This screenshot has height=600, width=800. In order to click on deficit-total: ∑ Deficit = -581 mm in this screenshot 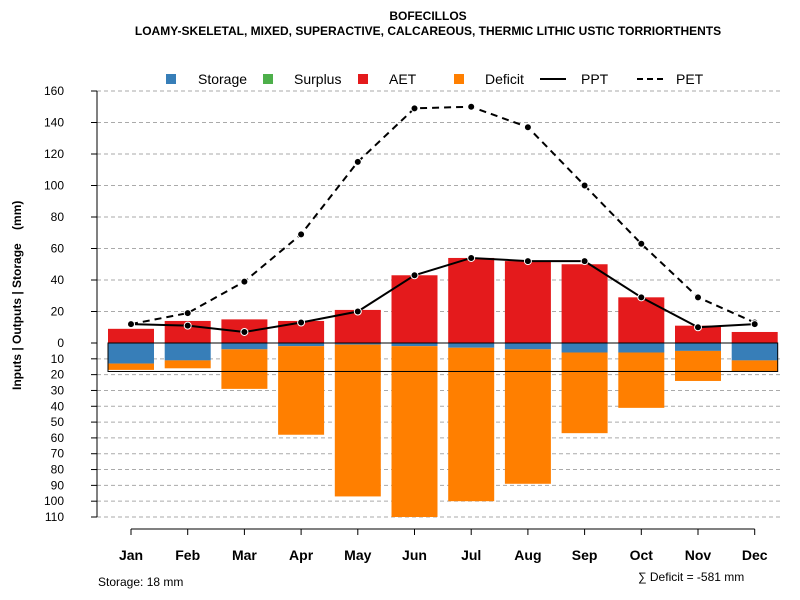, I will do `click(691, 577)`.